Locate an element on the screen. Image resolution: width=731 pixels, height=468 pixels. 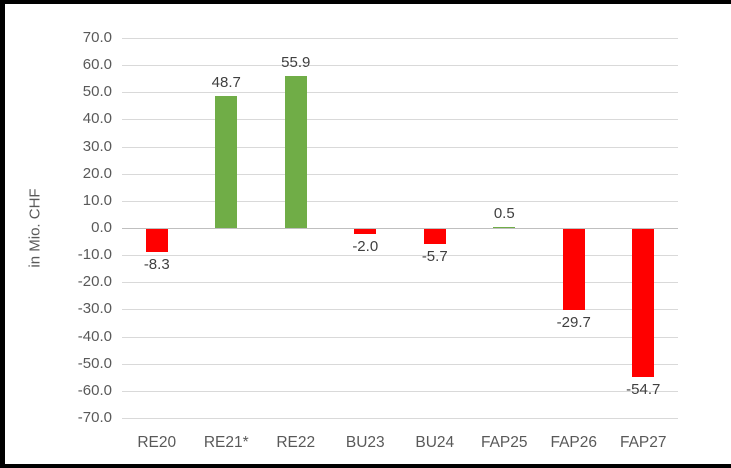
y-tick-label: -70.0 is located at coordinates (94, 417).